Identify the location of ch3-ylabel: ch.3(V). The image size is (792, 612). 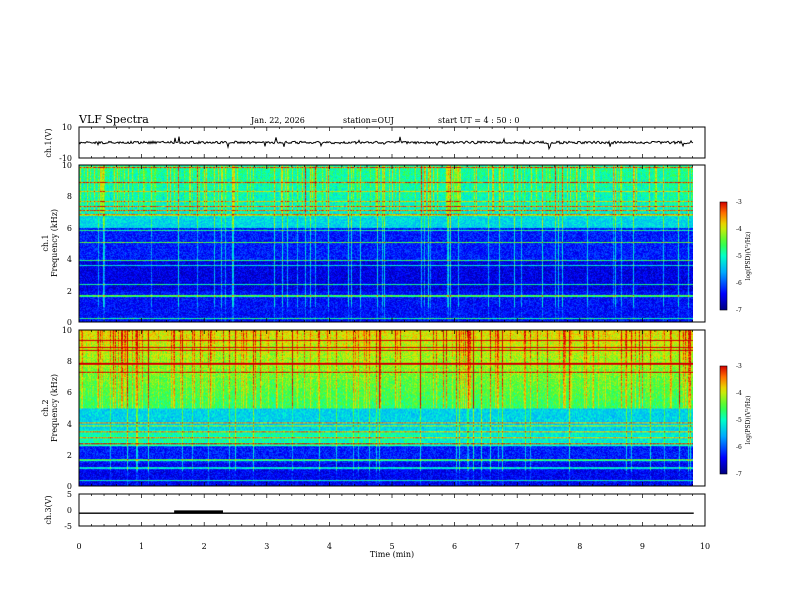
(48, 509).